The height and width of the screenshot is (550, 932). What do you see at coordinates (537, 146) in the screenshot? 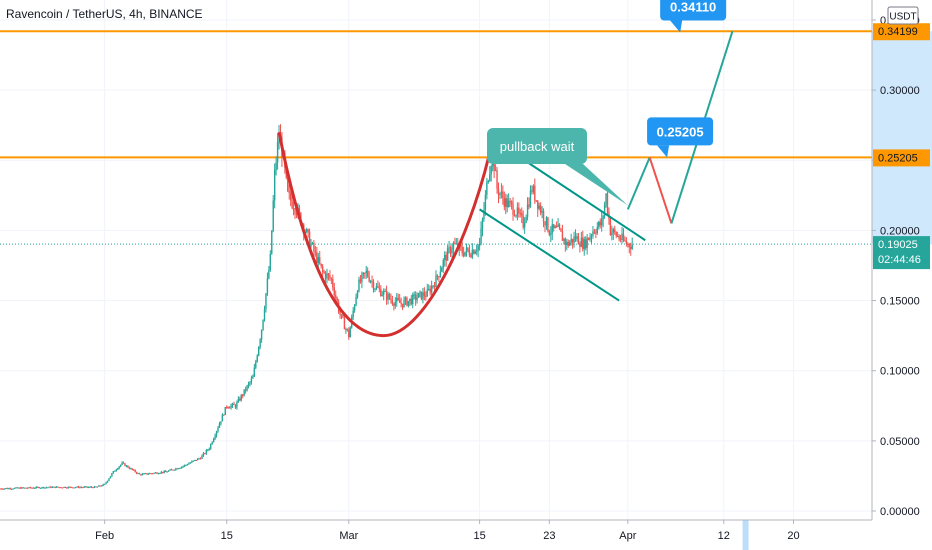
I see `note-bubble` at bounding box center [537, 146].